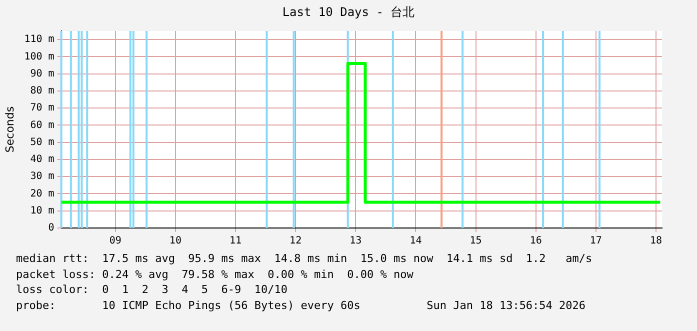  What do you see at coordinates (301, 305) in the screenshot?
I see `text: probe: 10 ICMP Echo Pings (56 Bytes) every 60s Sun Jan 18 13:56:54 2026` at bounding box center [301, 305].